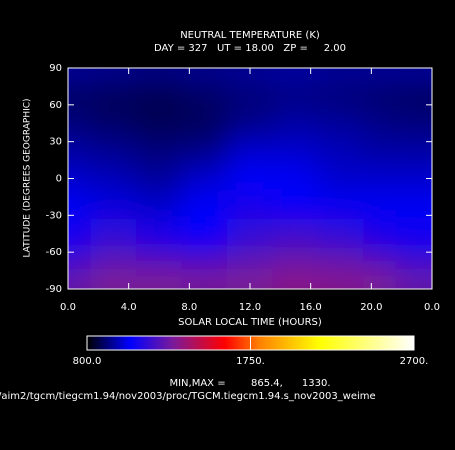  Describe the element at coordinates (54, 215) in the screenshot. I see `y-tick-label: -30` at that location.